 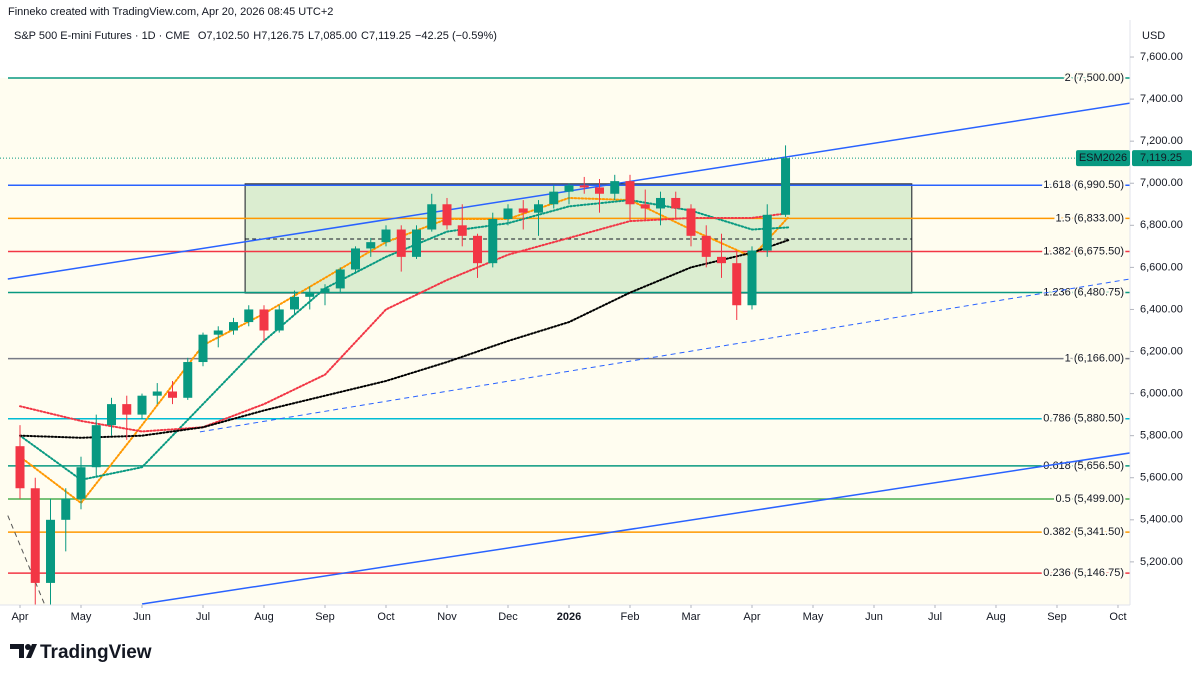 I want to click on price-box, so click(x=1162, y=158).